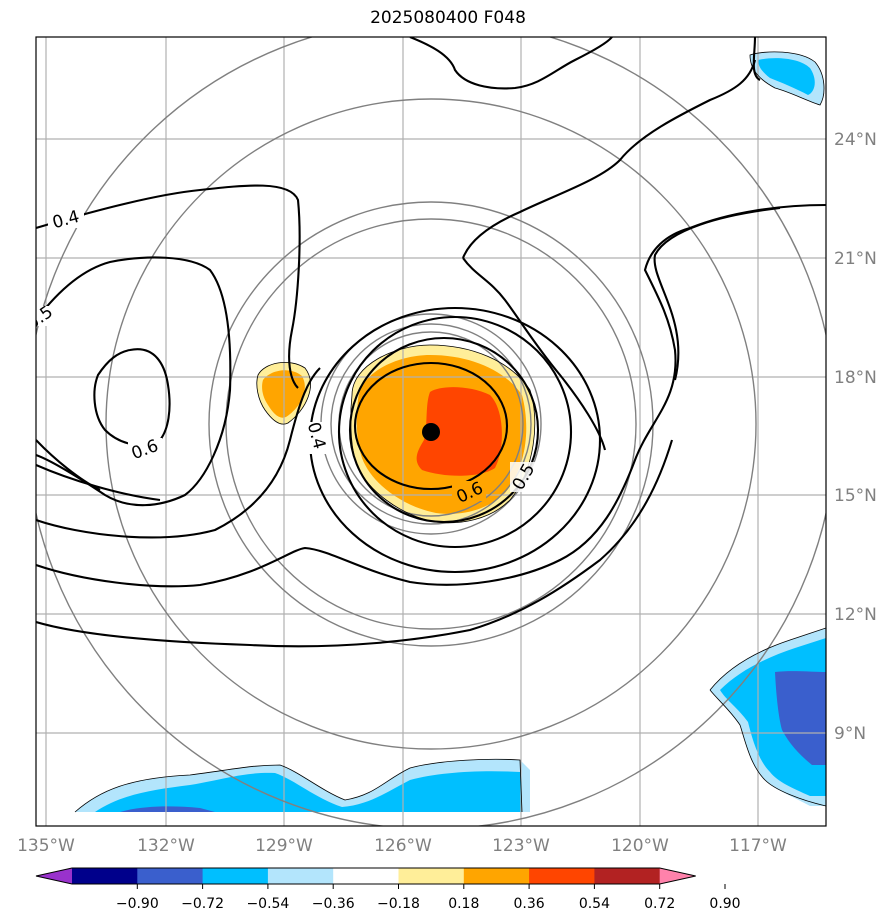  What do you see at coordinates (594, 904) in the screenshot?
I see `colorbar-level-label: 0.54` at bounding box center [594, 904].